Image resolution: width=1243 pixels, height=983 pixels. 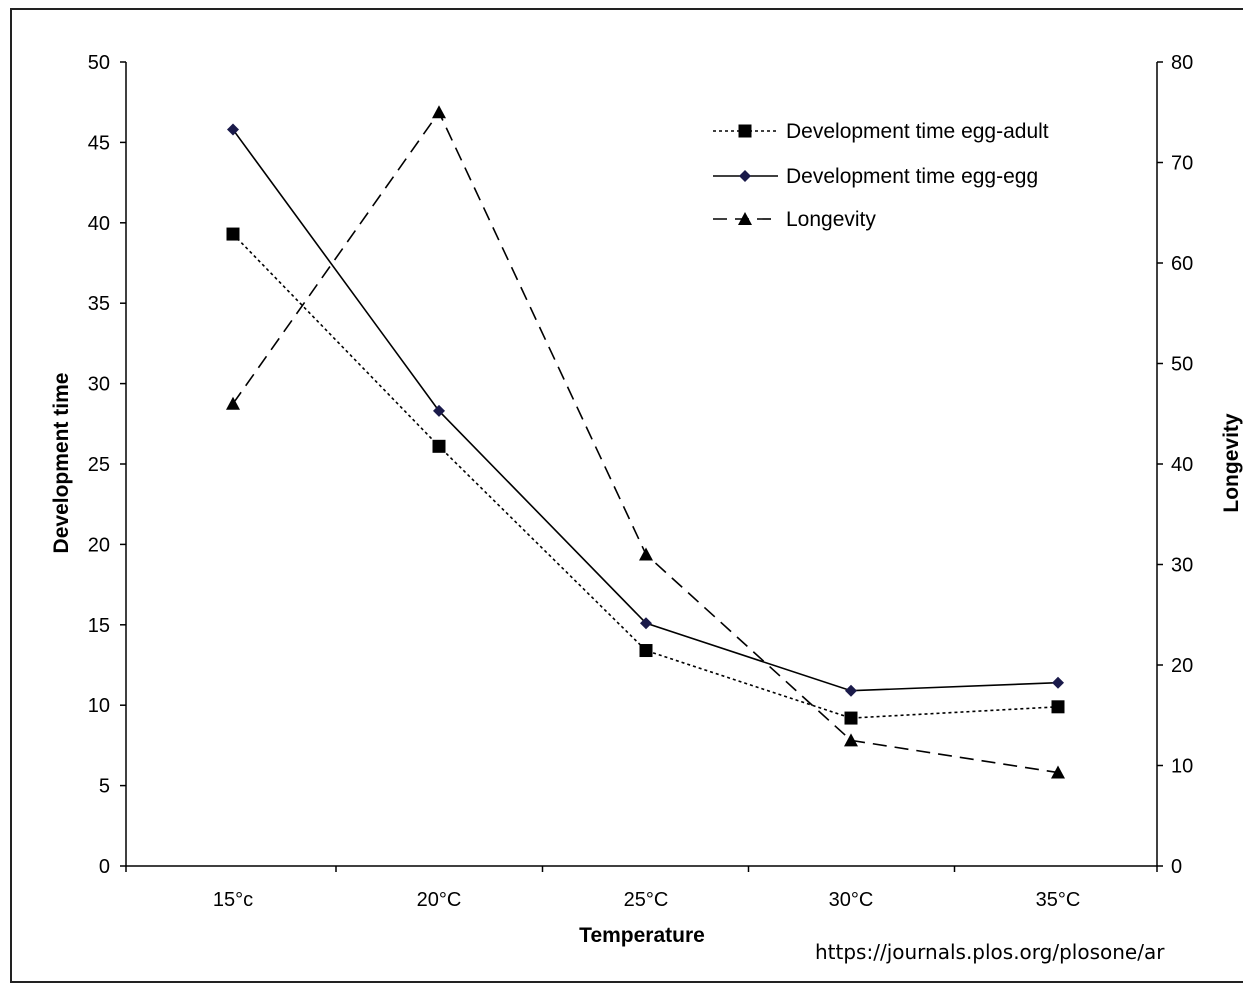 What do you see at coordinates (439, 900) in the screenshot?
I see `x-tick-label: 20°C` at bounding box center [439, 900].